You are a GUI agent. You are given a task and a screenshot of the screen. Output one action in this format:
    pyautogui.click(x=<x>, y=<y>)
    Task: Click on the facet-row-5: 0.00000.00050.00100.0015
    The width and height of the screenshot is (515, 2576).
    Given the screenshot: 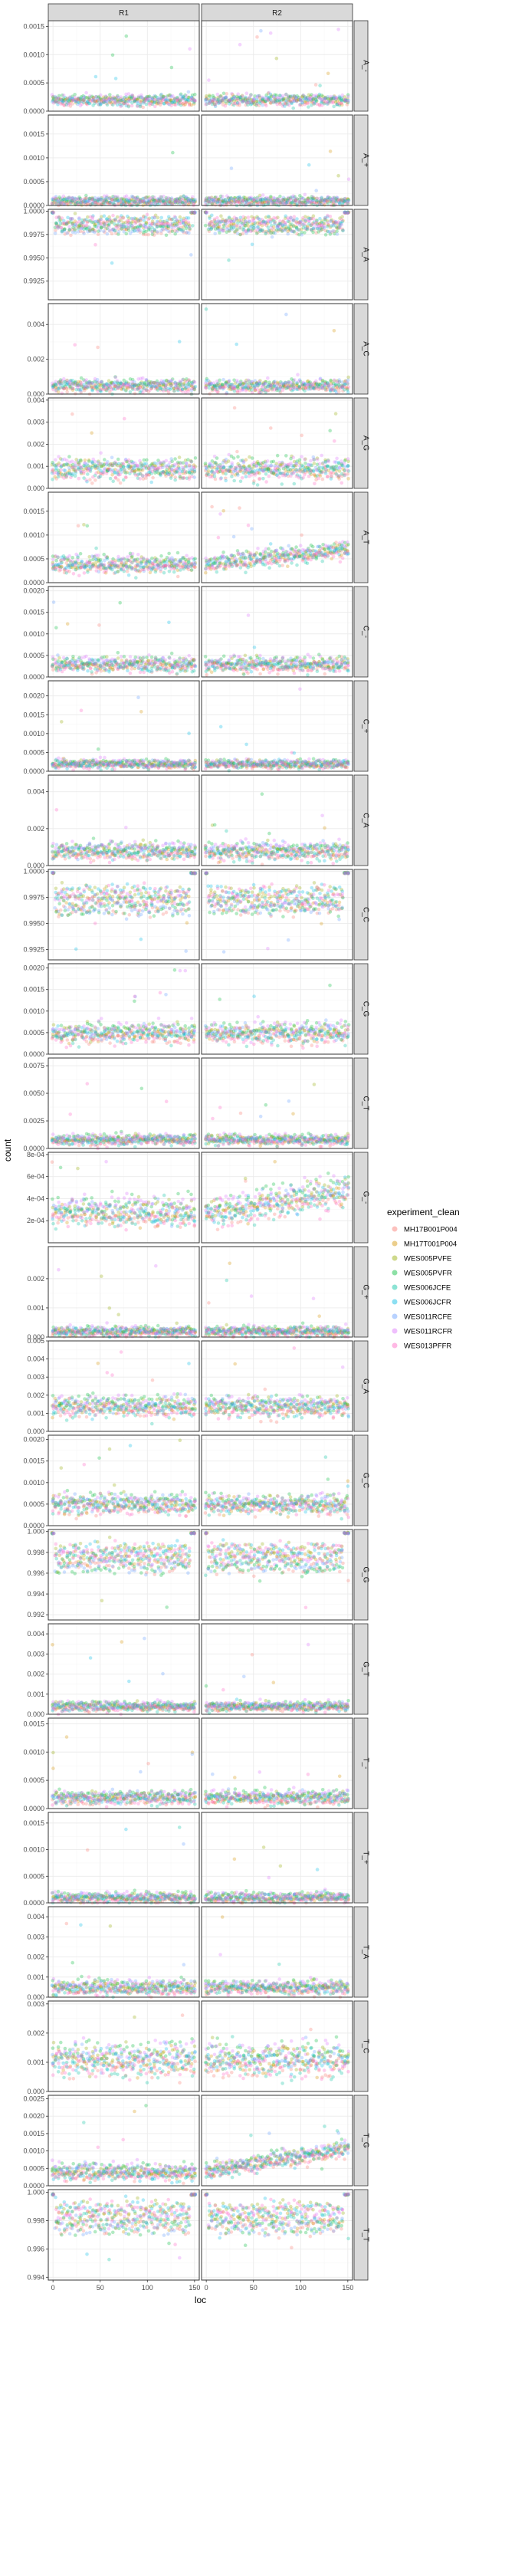 What is the action you would take?
    pyautogui.click(x=188, y=539)
    